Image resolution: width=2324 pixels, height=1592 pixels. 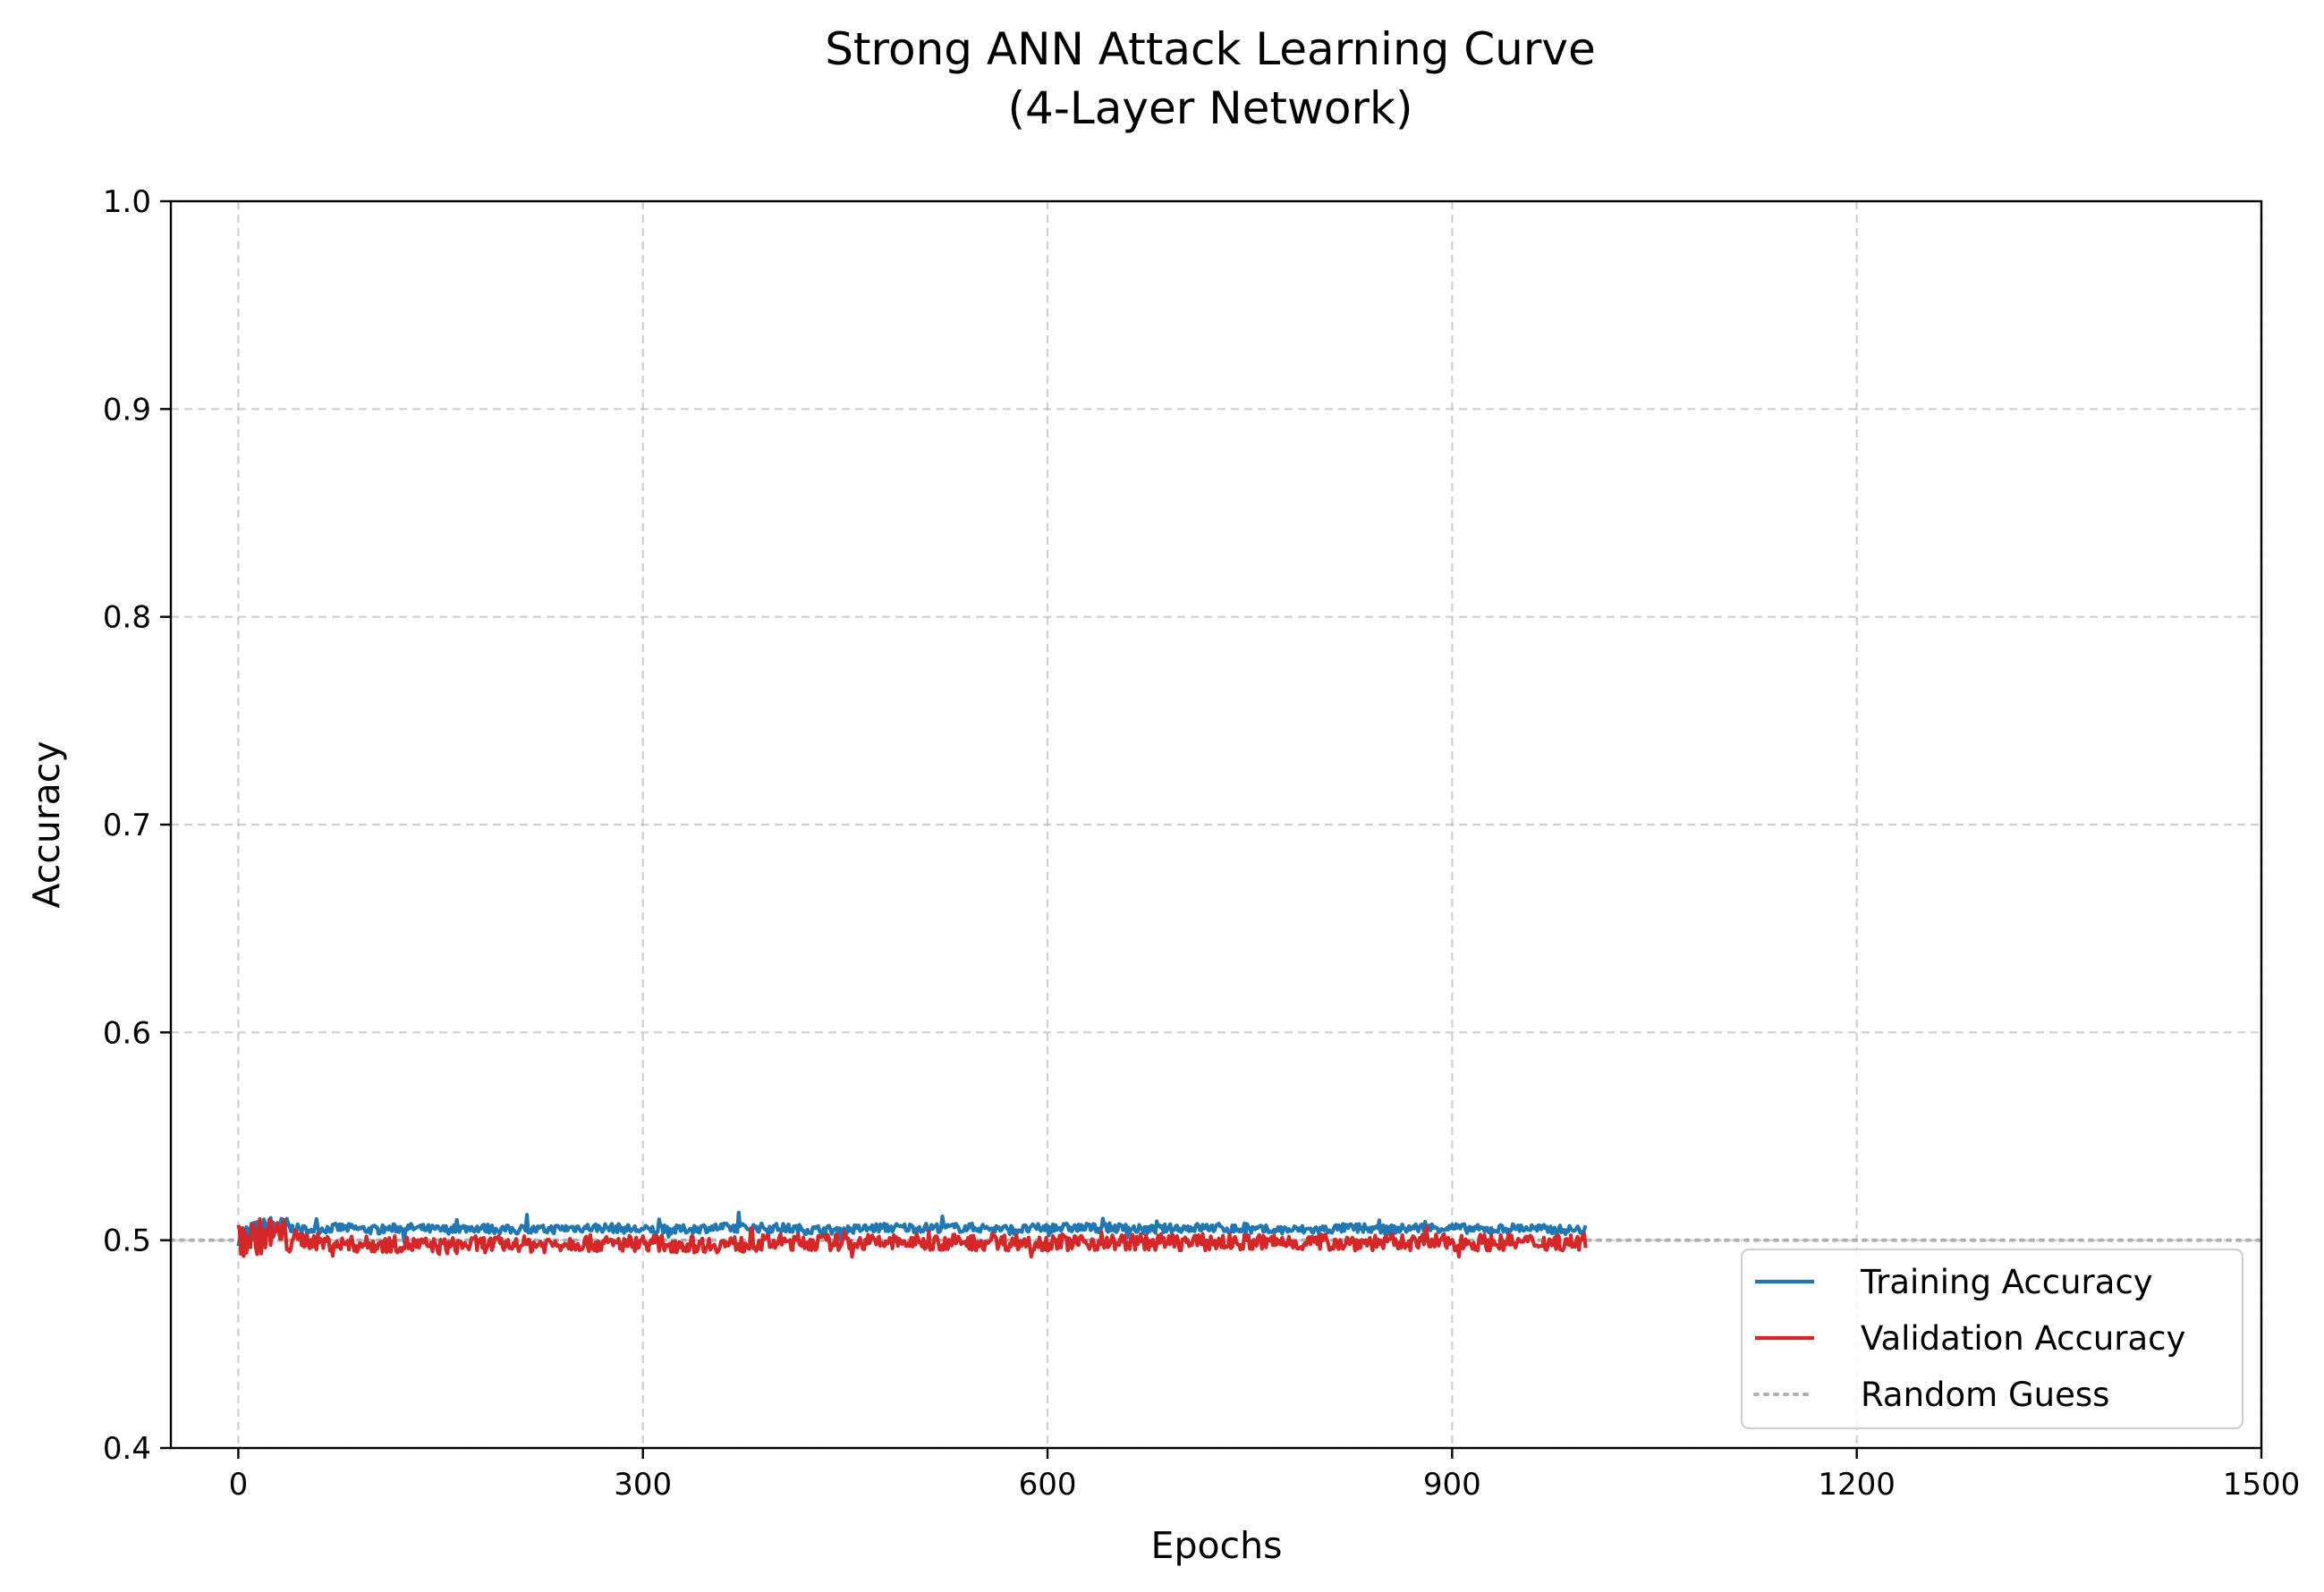 I want to click on y-tick-label: 1.0, so click(x=127, y=202).